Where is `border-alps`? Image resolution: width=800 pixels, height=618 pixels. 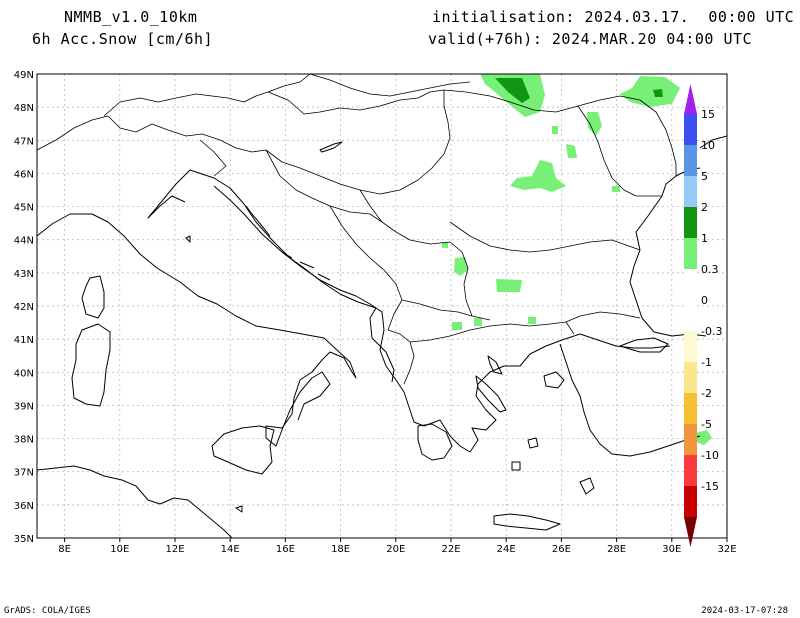
border-alps is located at coordinates (152, 134).